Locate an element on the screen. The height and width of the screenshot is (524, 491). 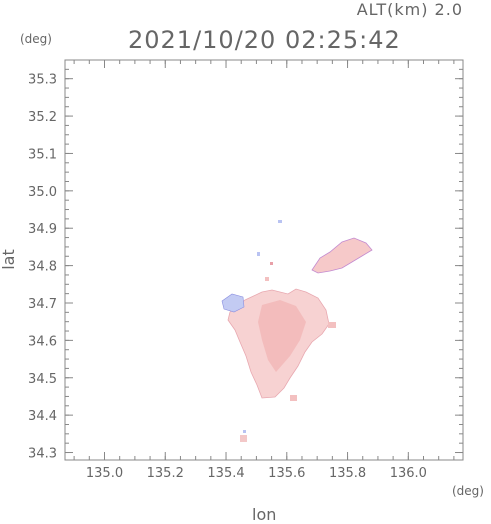
lat-unit-label: (deg) is located at coordinates (36, 39).